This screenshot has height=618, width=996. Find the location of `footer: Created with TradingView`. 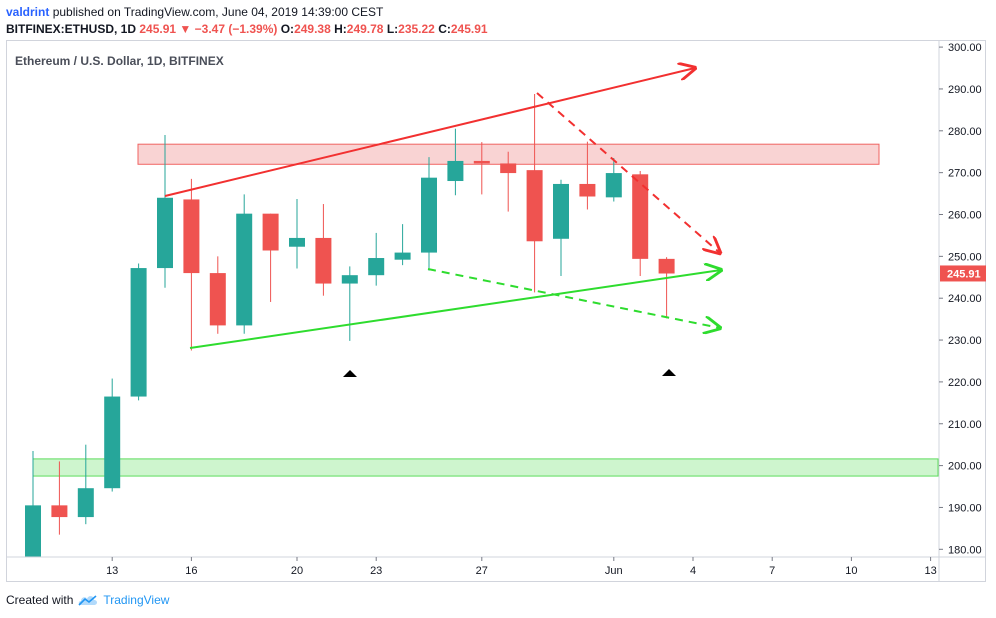

footer: Created with TradingView is located at coordinates (87, 600).